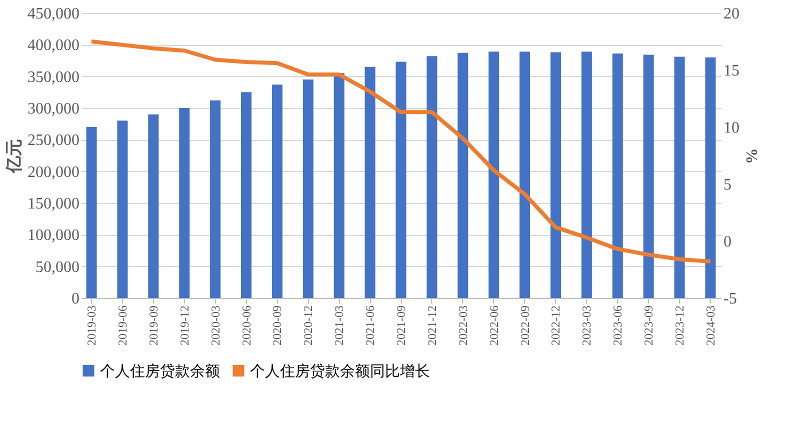  I want to click on y2-tick-label: 10, so click(732, 128).